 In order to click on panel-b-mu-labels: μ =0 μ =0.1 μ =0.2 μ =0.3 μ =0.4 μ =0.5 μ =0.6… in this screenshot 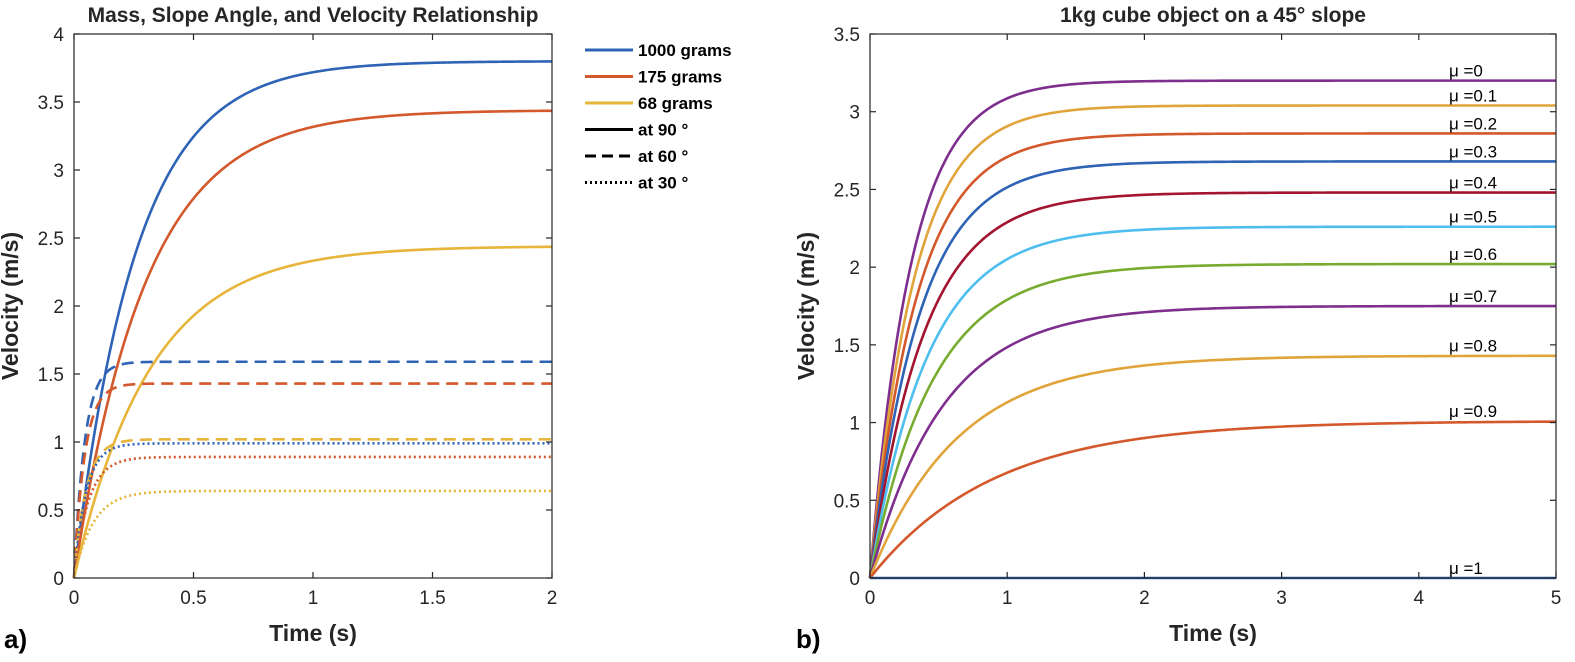, I will do `click(1473, 320)`.